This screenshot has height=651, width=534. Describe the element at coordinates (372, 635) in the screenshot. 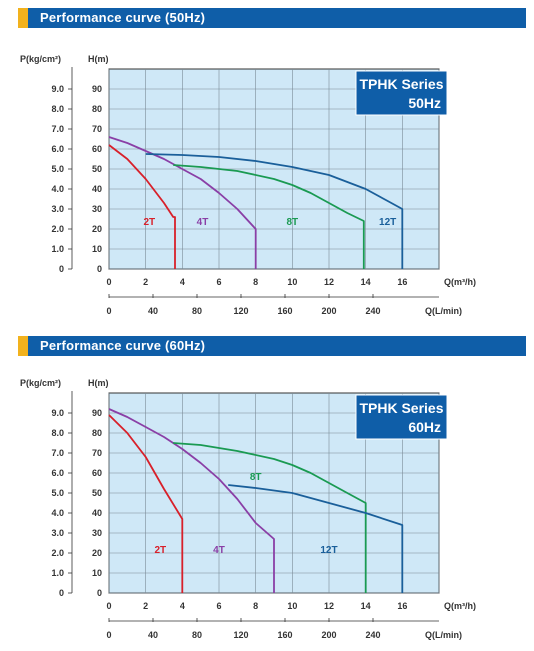

I see `lmin-tick-label: 240` at that location.